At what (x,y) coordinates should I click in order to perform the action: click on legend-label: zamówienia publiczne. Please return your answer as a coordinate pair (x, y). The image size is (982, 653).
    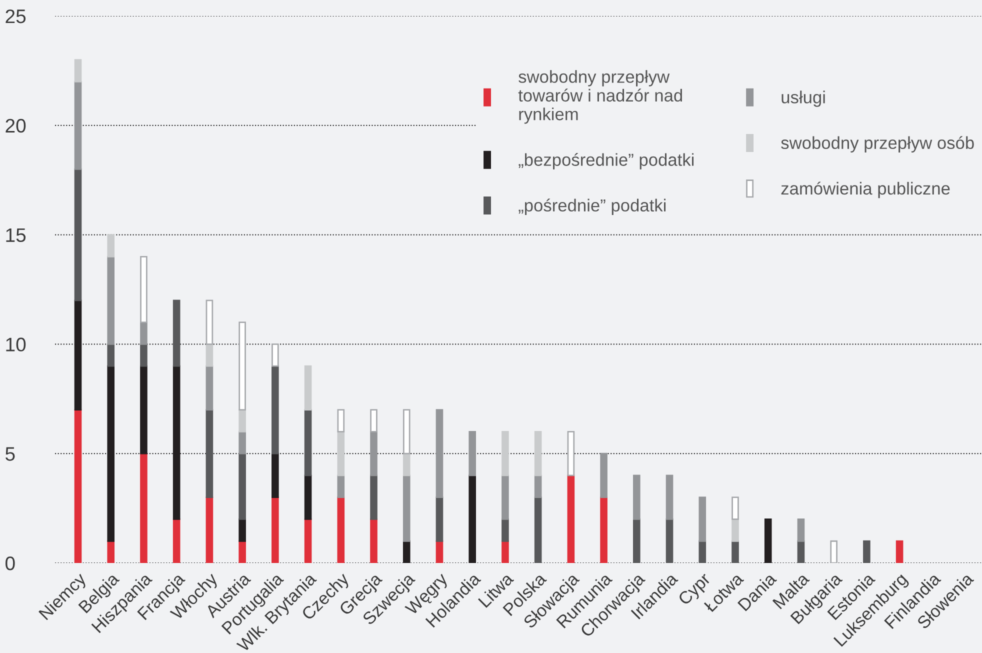
    Looking at the image, I should click on (865, 190).